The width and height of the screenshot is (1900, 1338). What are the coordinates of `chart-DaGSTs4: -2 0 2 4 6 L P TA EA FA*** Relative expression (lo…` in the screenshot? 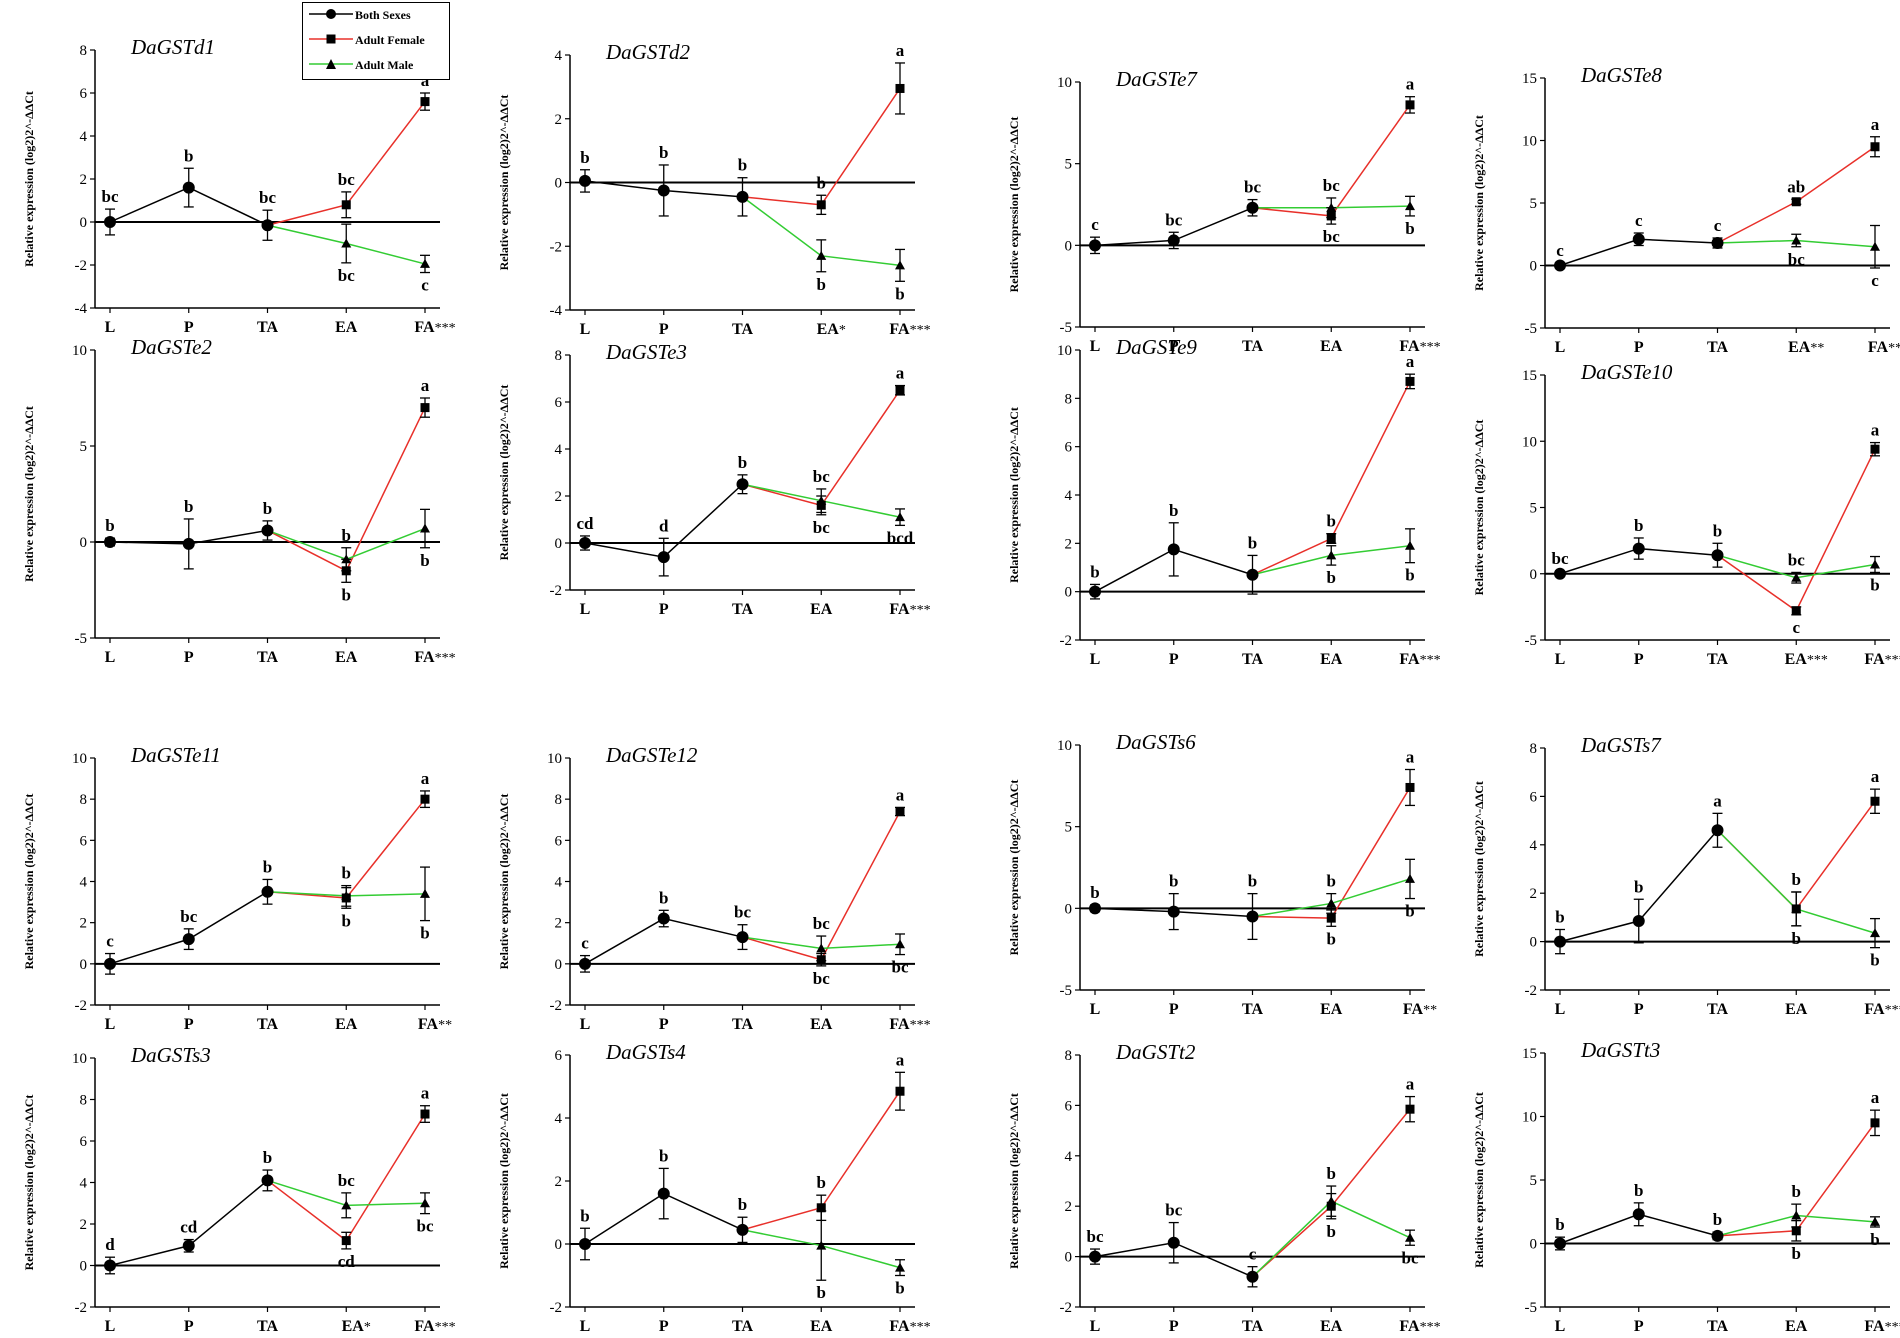 It's located at (714, 1187).